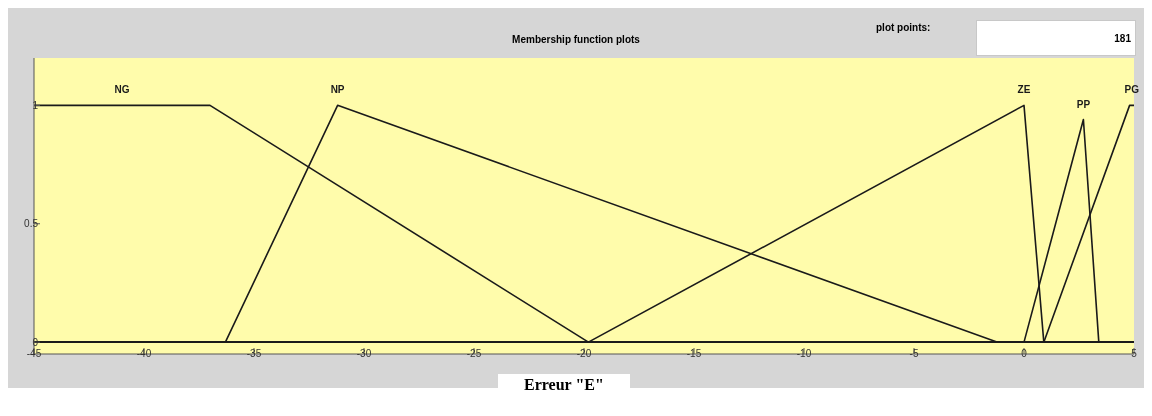 This screenshot has width=1152, height=416. I want to click on text: plot points:, so click(903, 27).